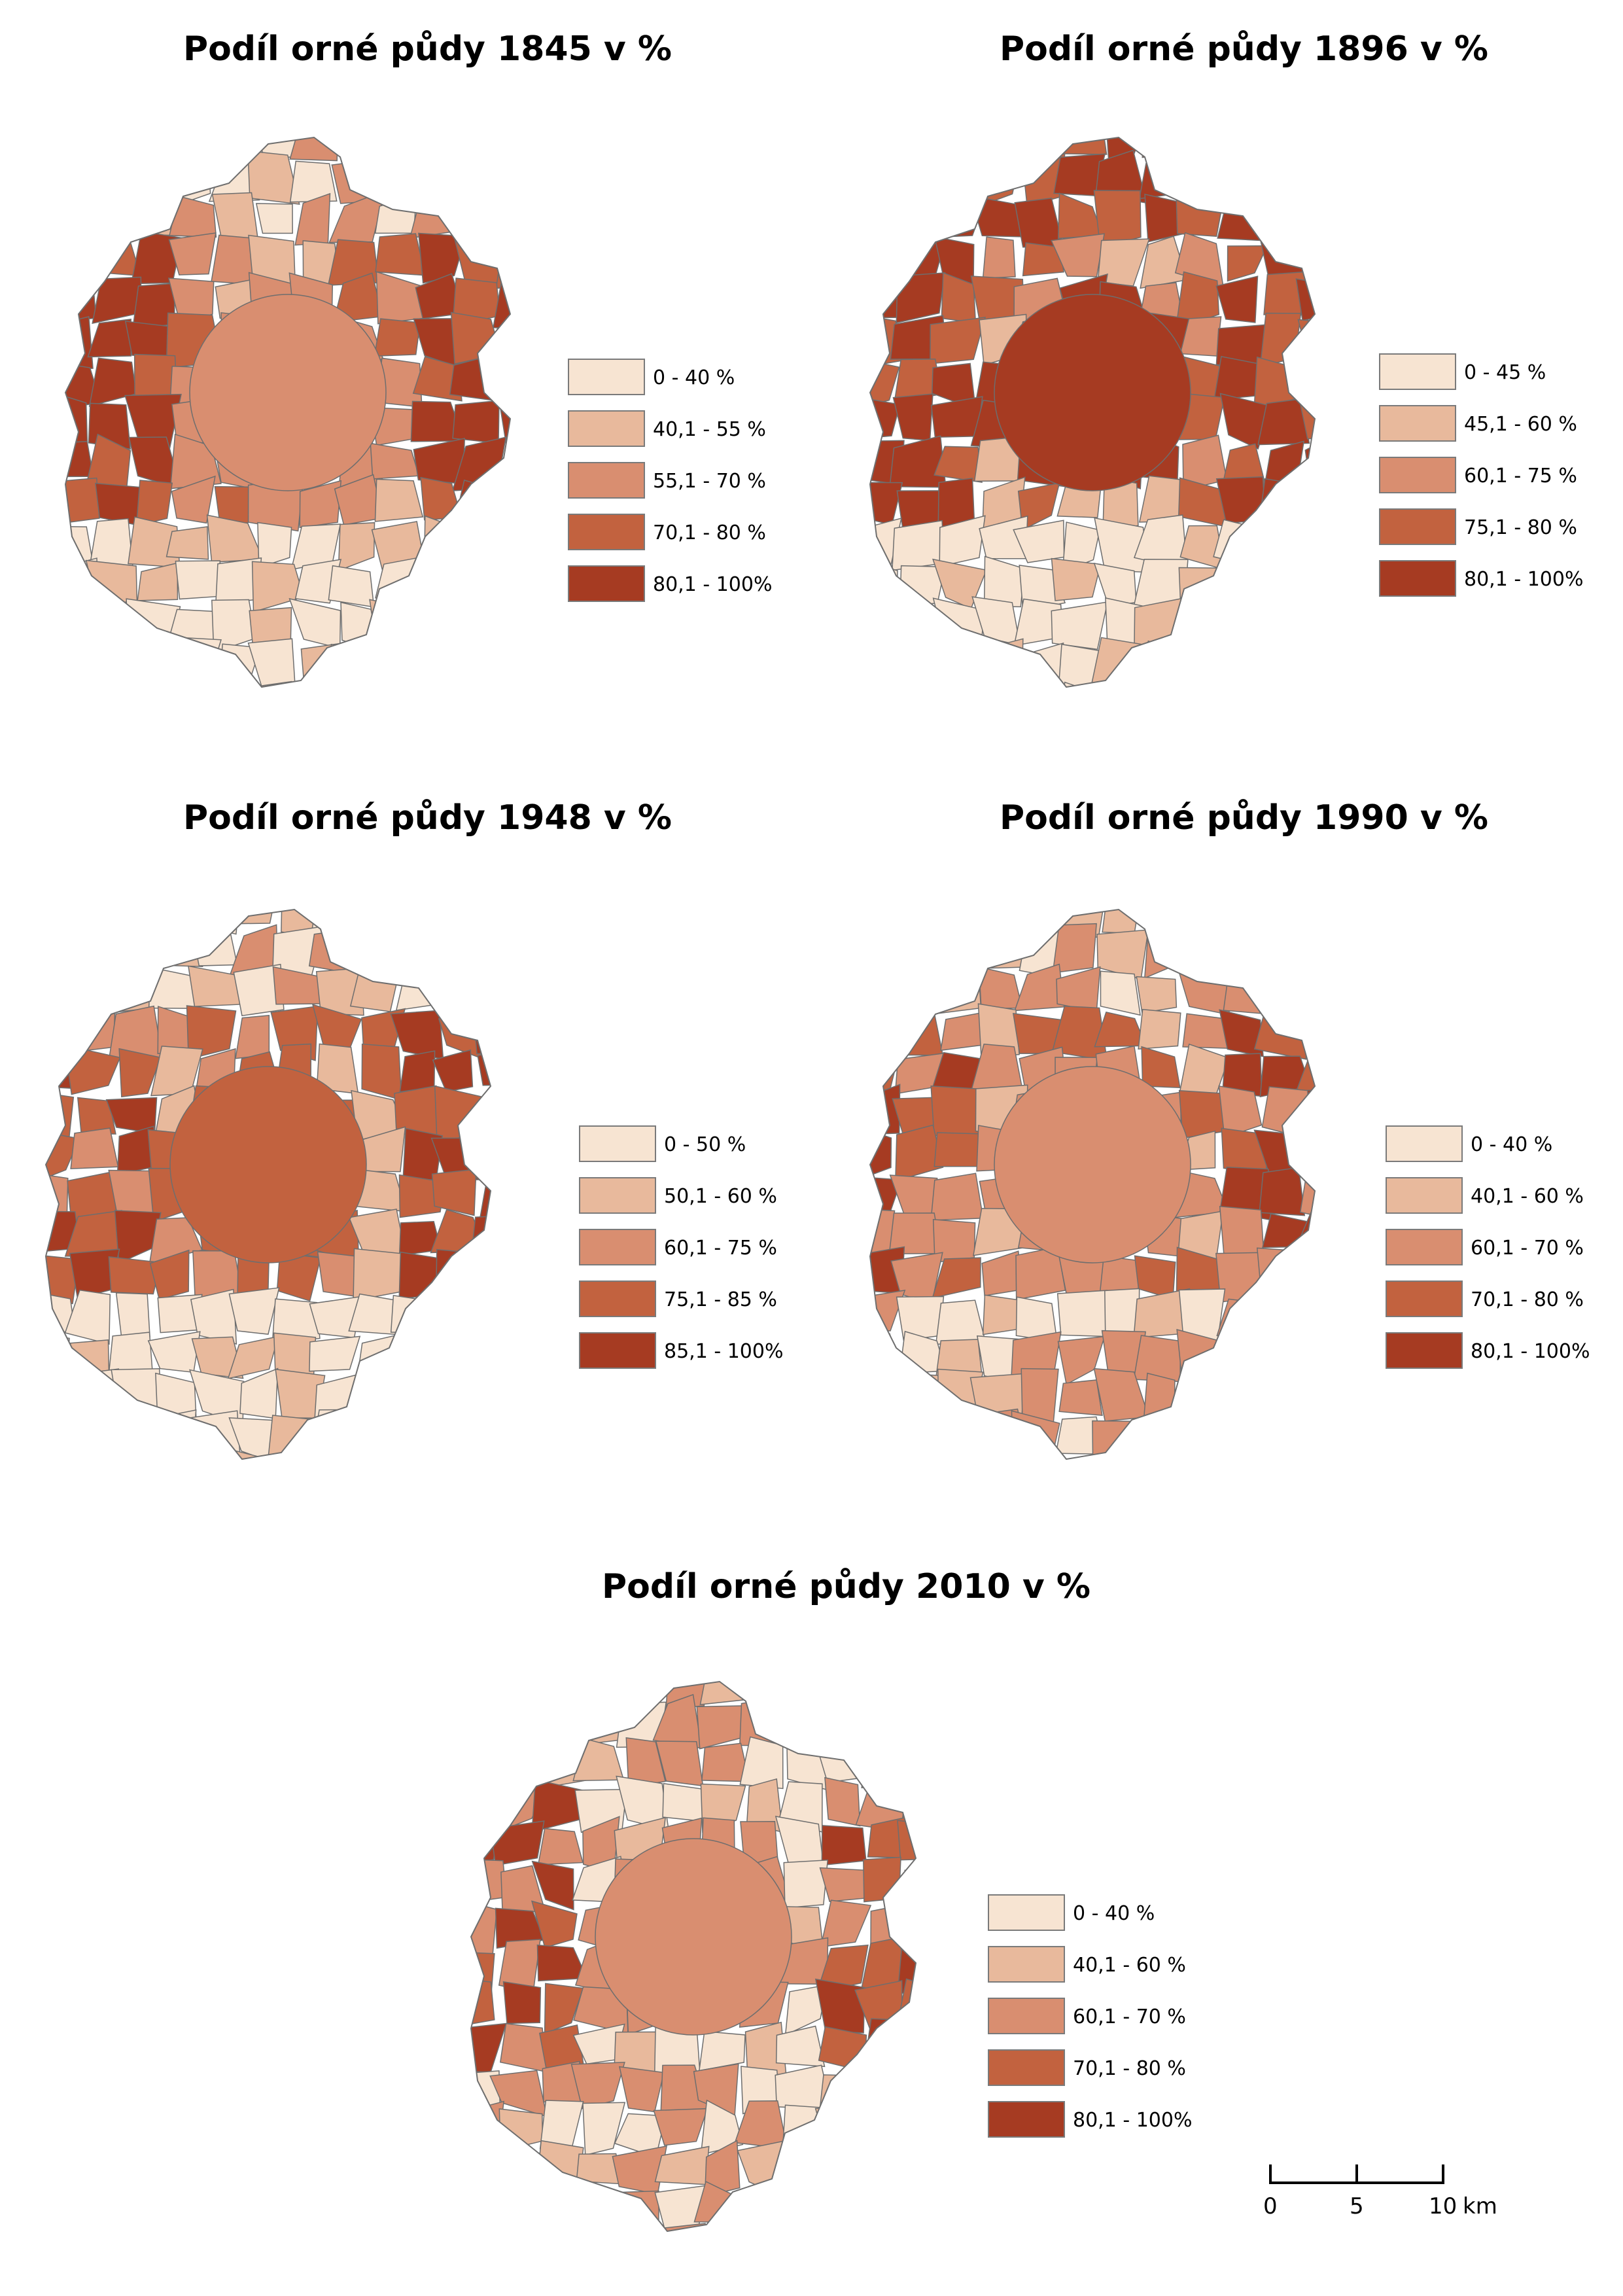 The width and height of the screenshot is (1623, 2296). I want to click on region-boundary, so click(288, 412).